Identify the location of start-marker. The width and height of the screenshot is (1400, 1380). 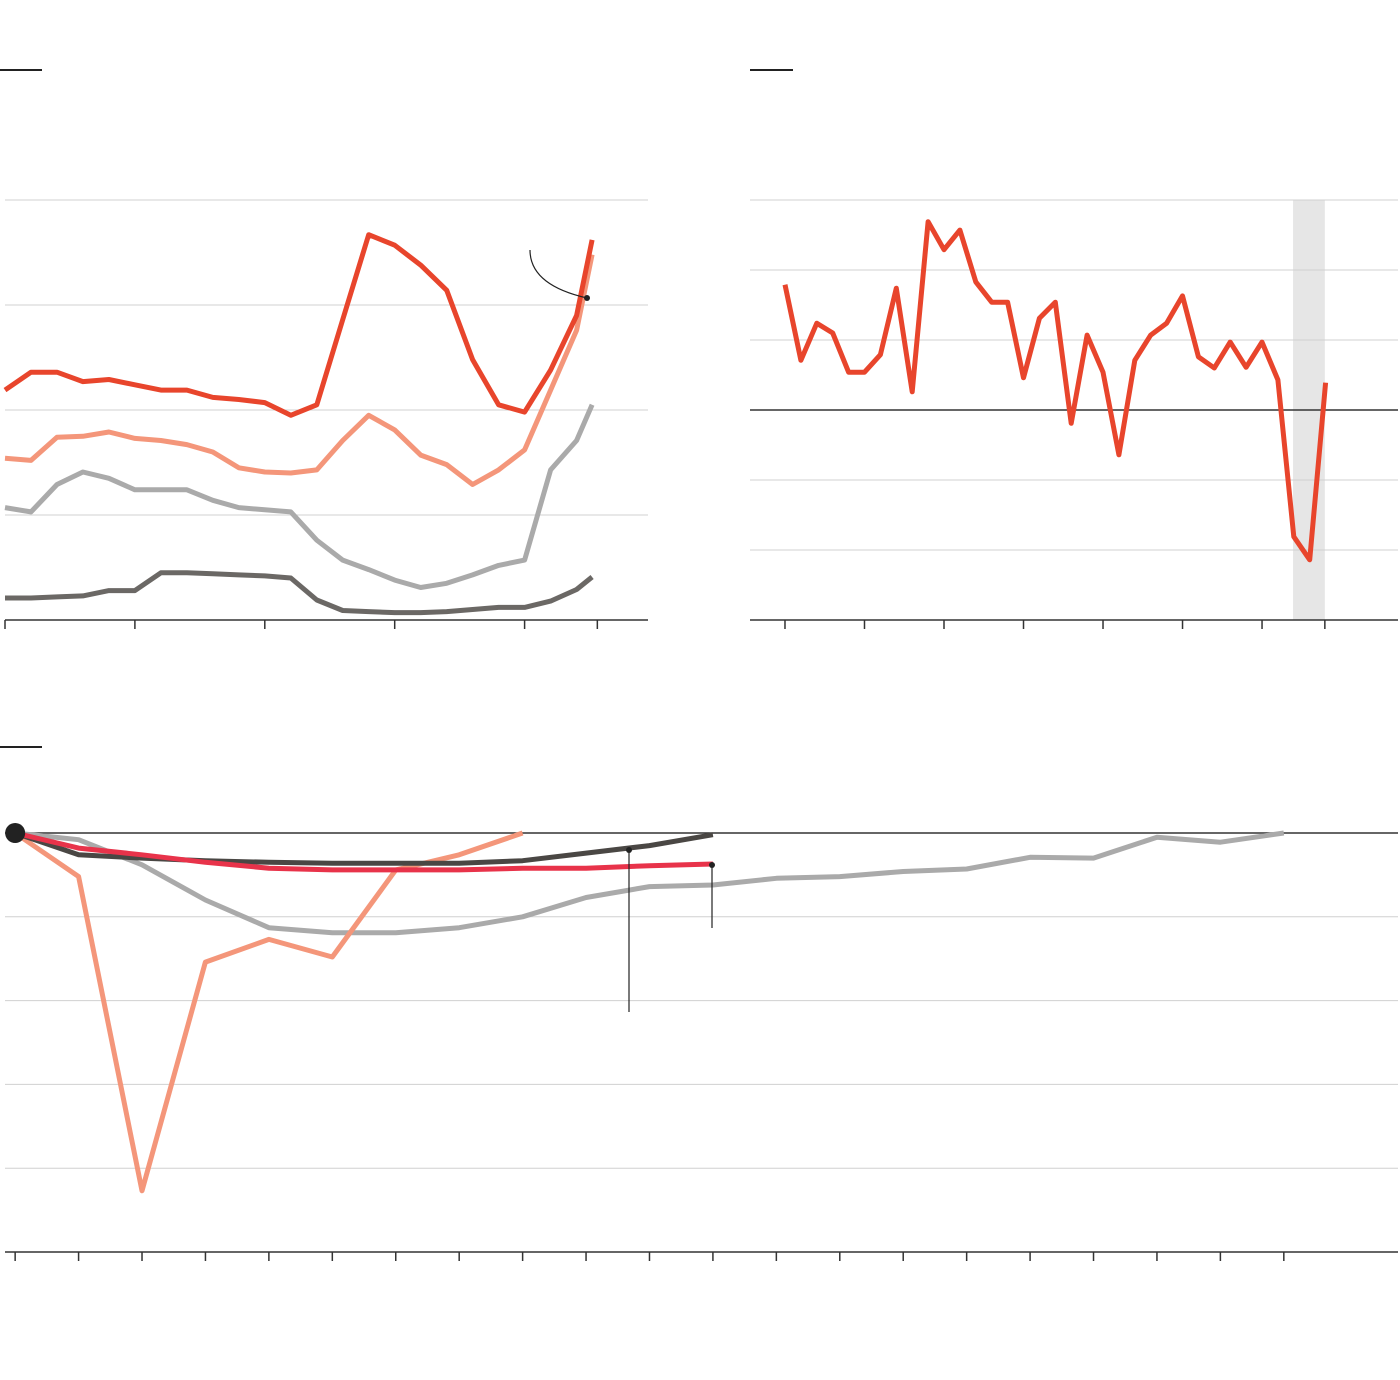
(15, 833).